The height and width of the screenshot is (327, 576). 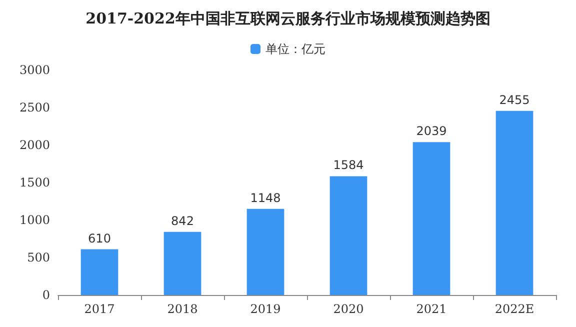 What do you see at coordinates (348, 309) in the screenshot?
I see `x-tick-label: 2020` at bounding box center [348, 309].